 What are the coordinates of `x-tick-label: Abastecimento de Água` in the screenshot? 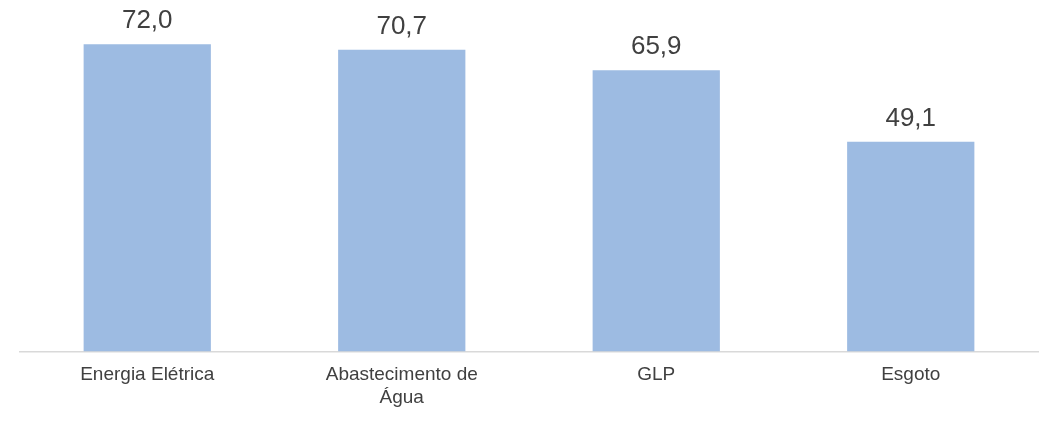 It's located at (401, 385).